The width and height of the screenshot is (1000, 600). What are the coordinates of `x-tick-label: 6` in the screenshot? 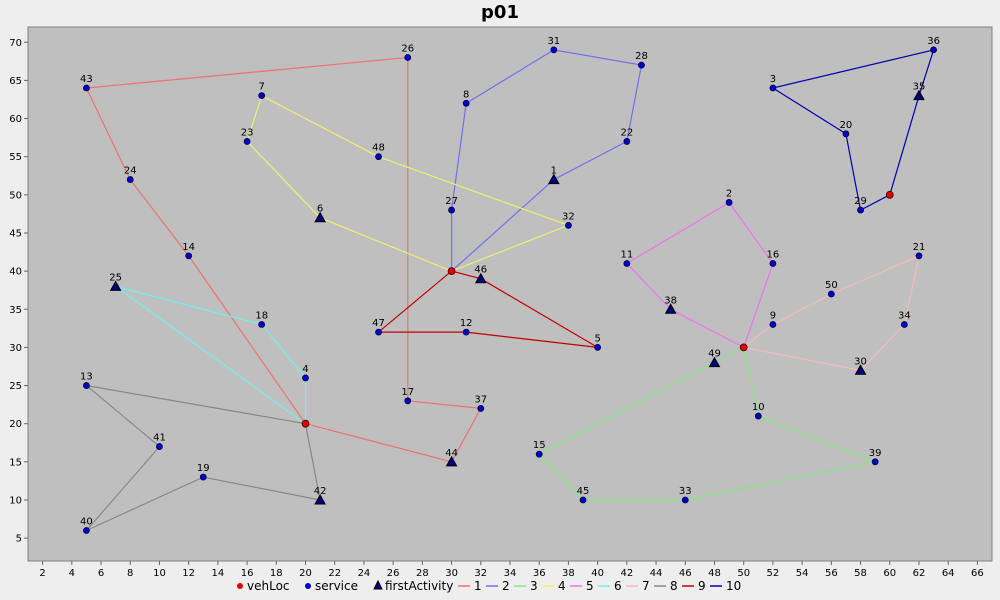 It's located at (101, 573).